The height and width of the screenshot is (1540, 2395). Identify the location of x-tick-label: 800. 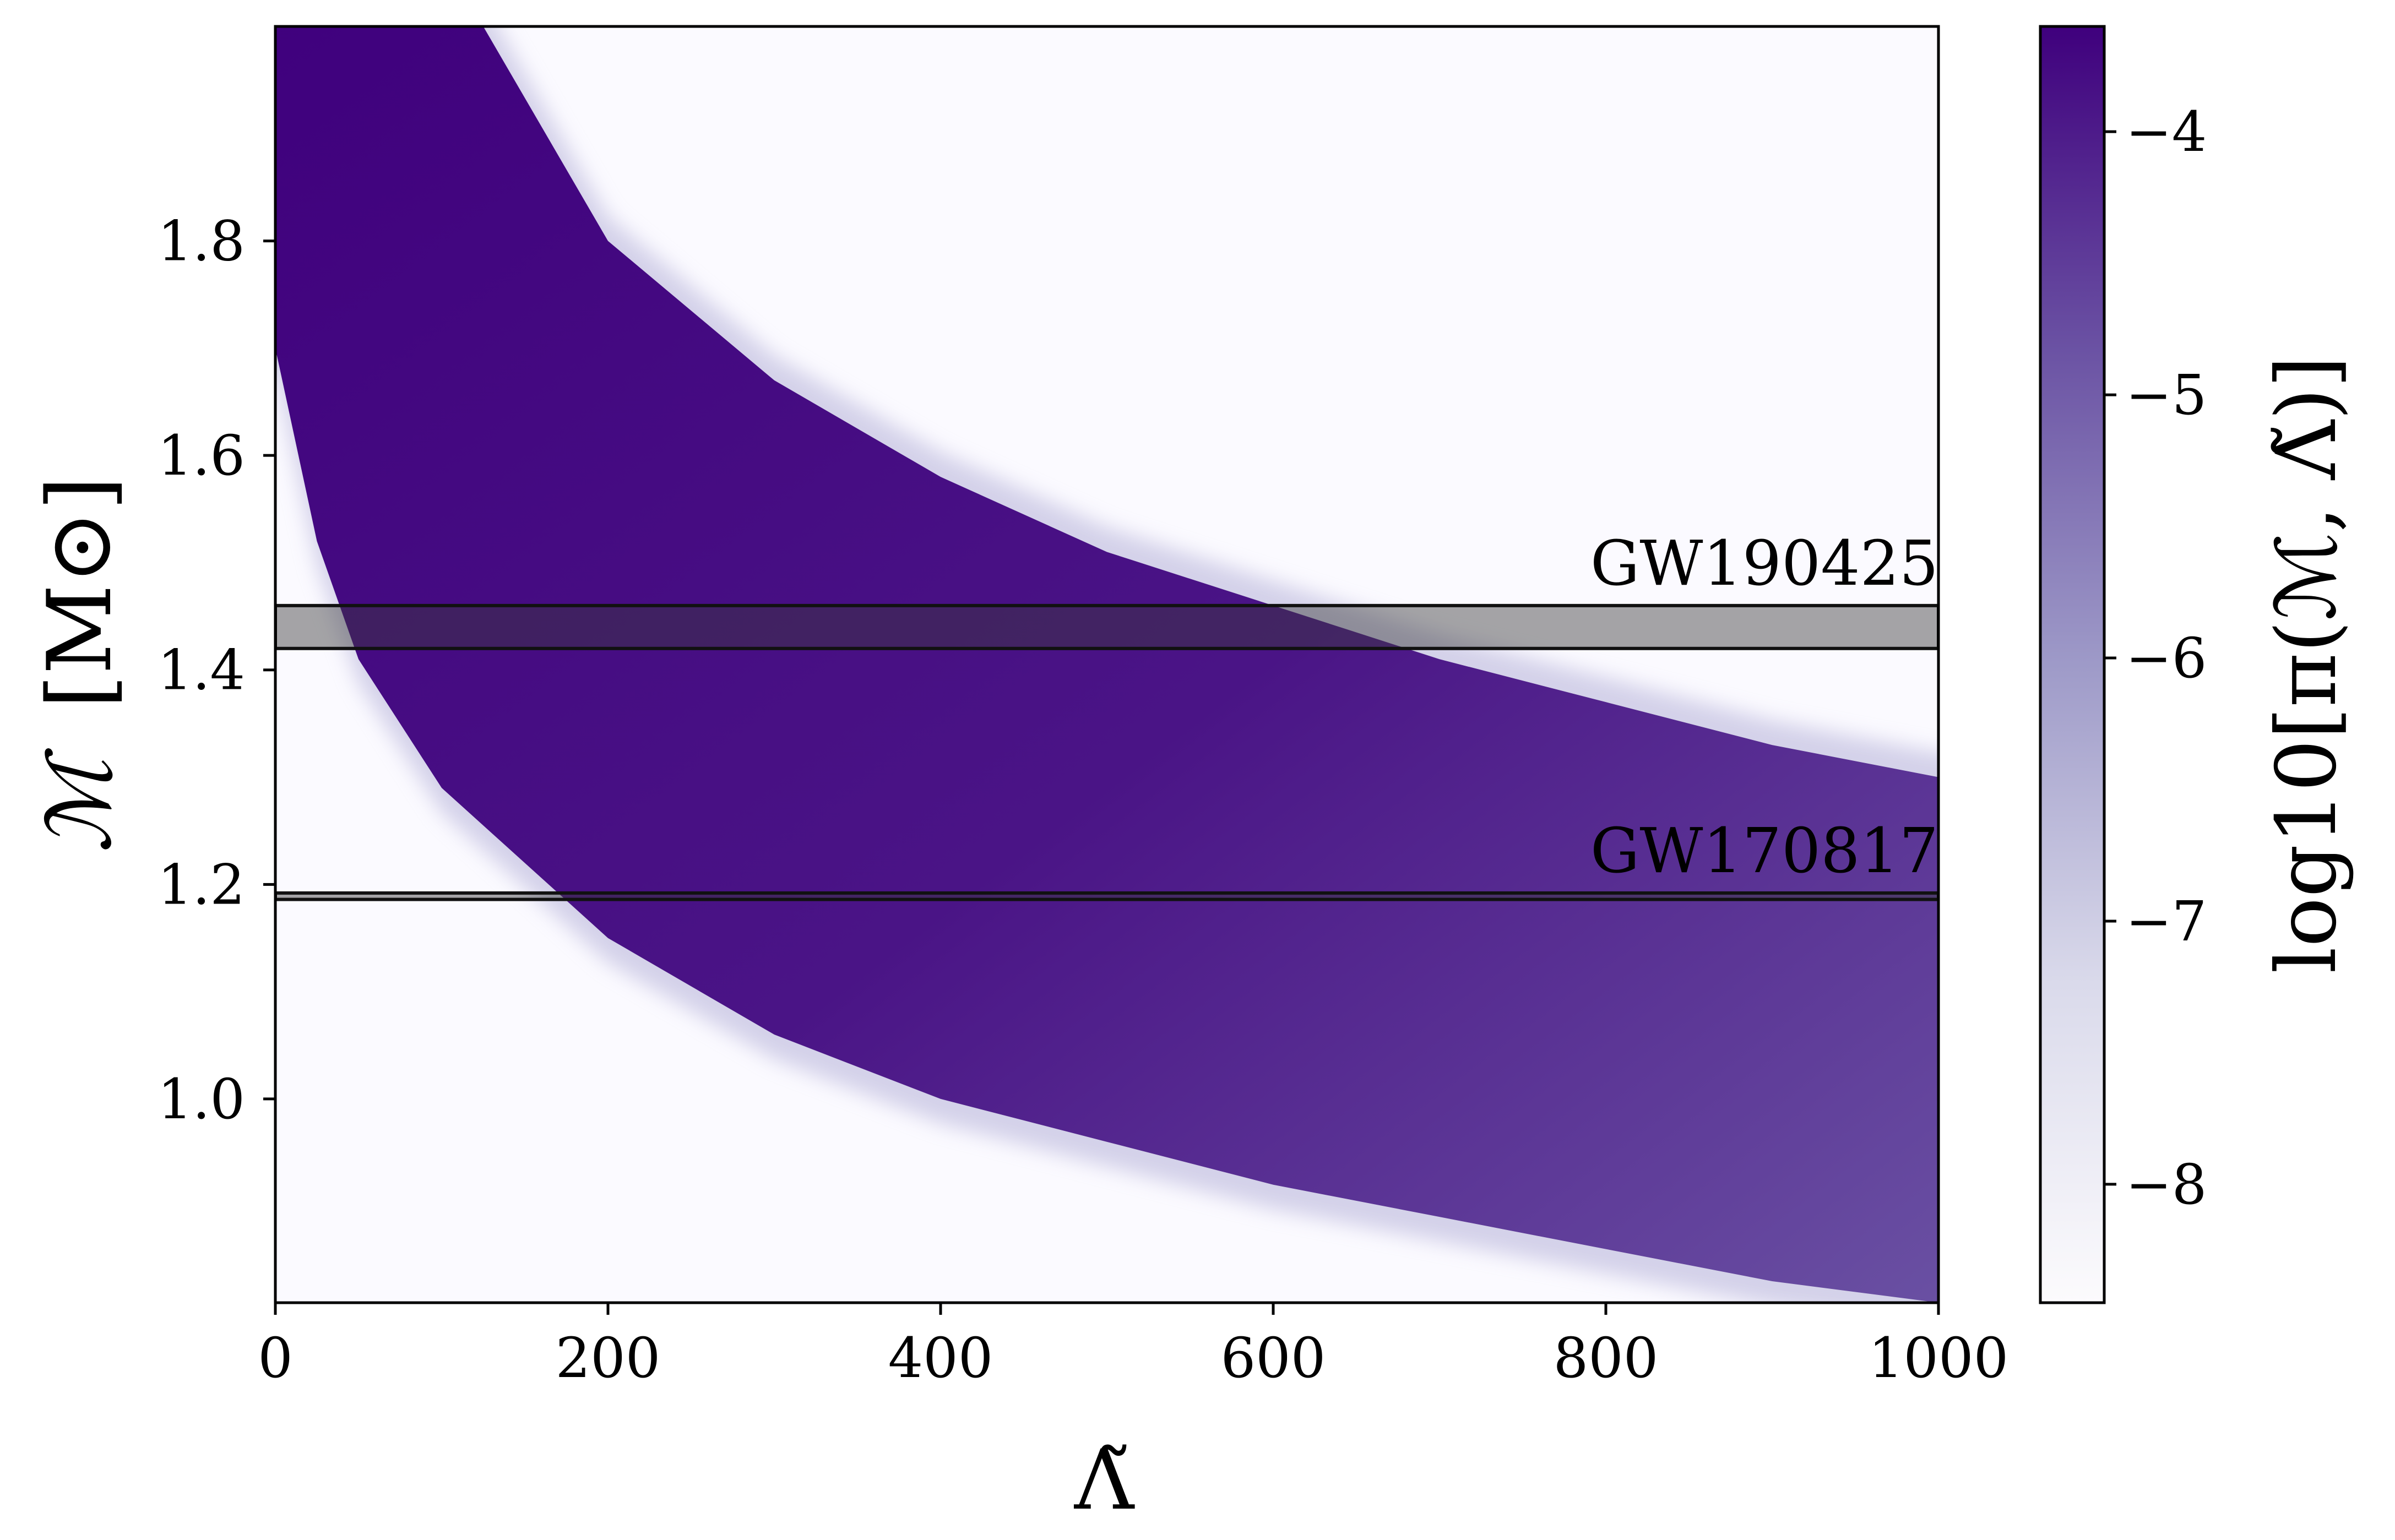
(1606, 1358).